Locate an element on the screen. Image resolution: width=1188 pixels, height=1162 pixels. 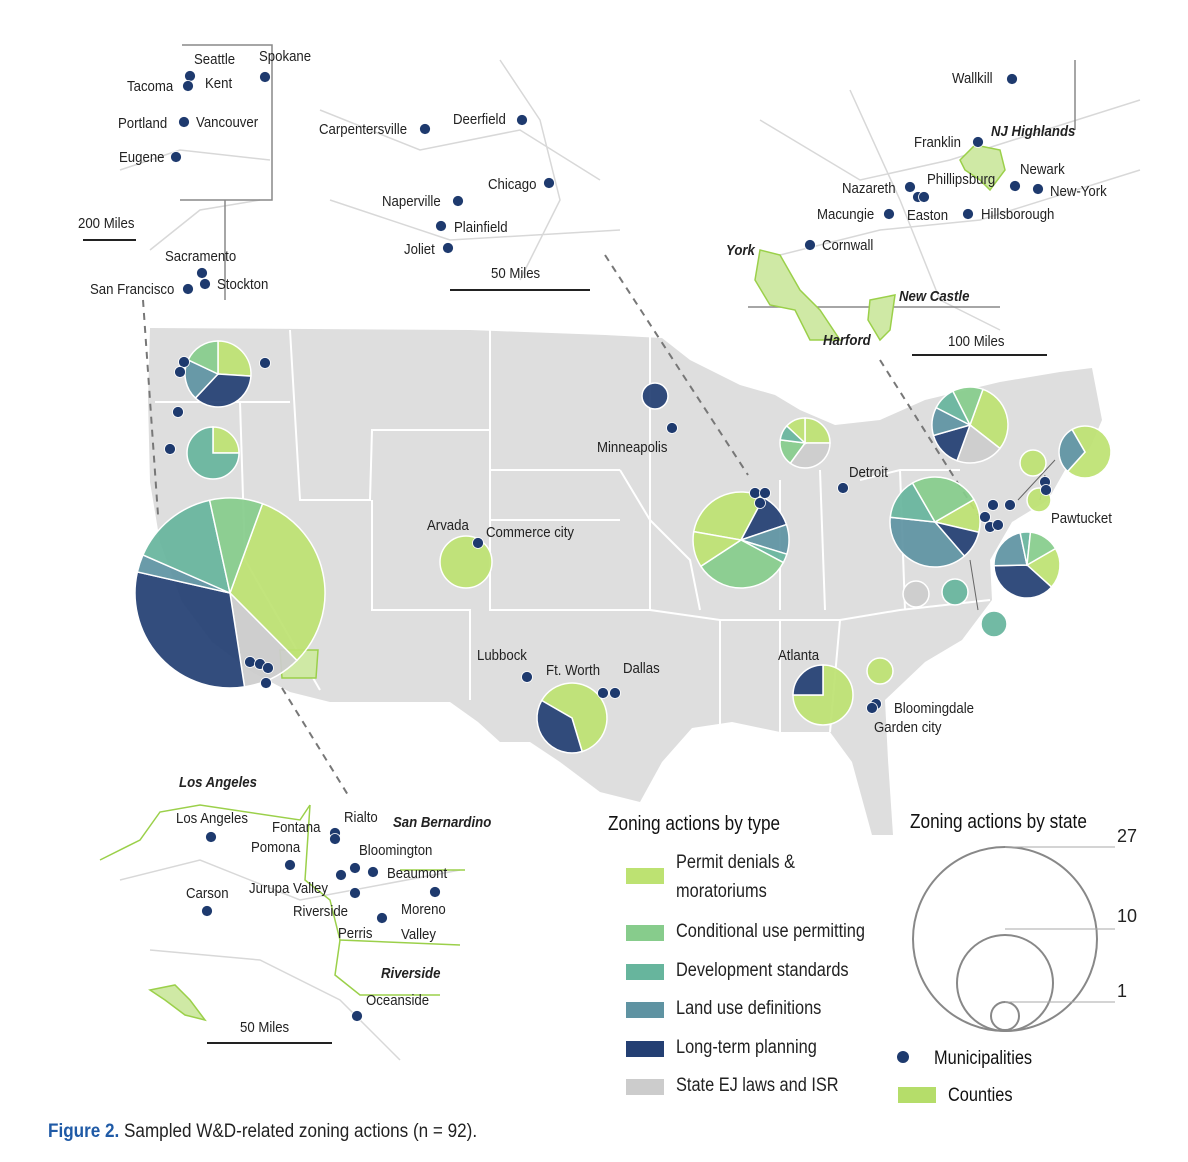
city-label: Commerce city is located at coordinates (530, 532).